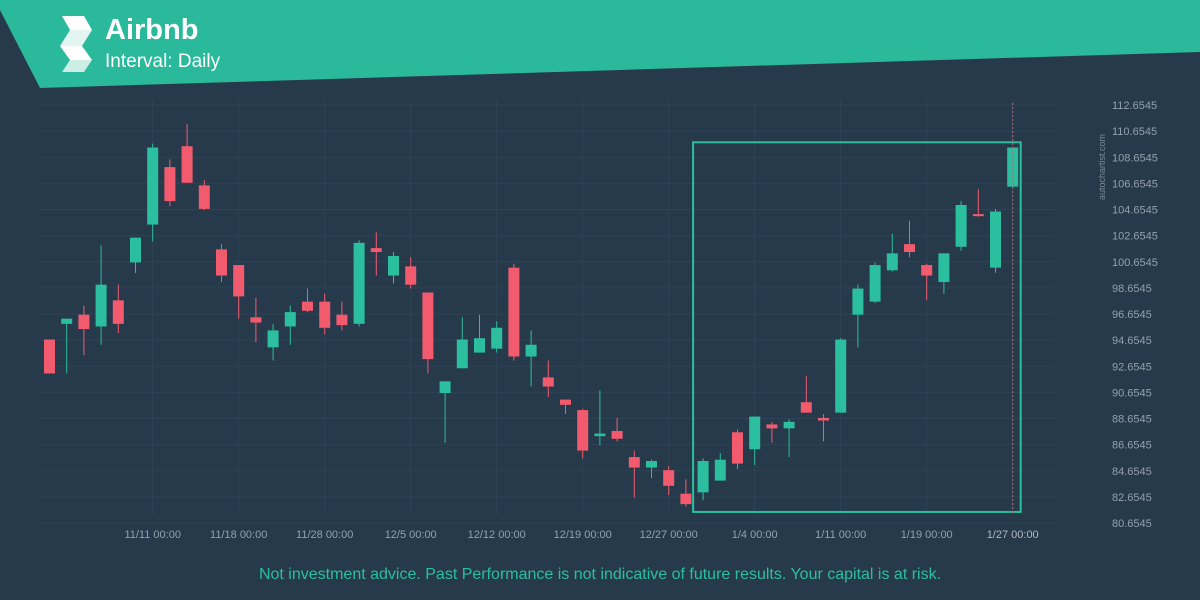 The height and width of the screenshot is (600, 1200). What do you see at coordinates (1132, 446) in the screenshot?
I see `y-tick-label: 86.6545` at bounding box center [1132, 446].